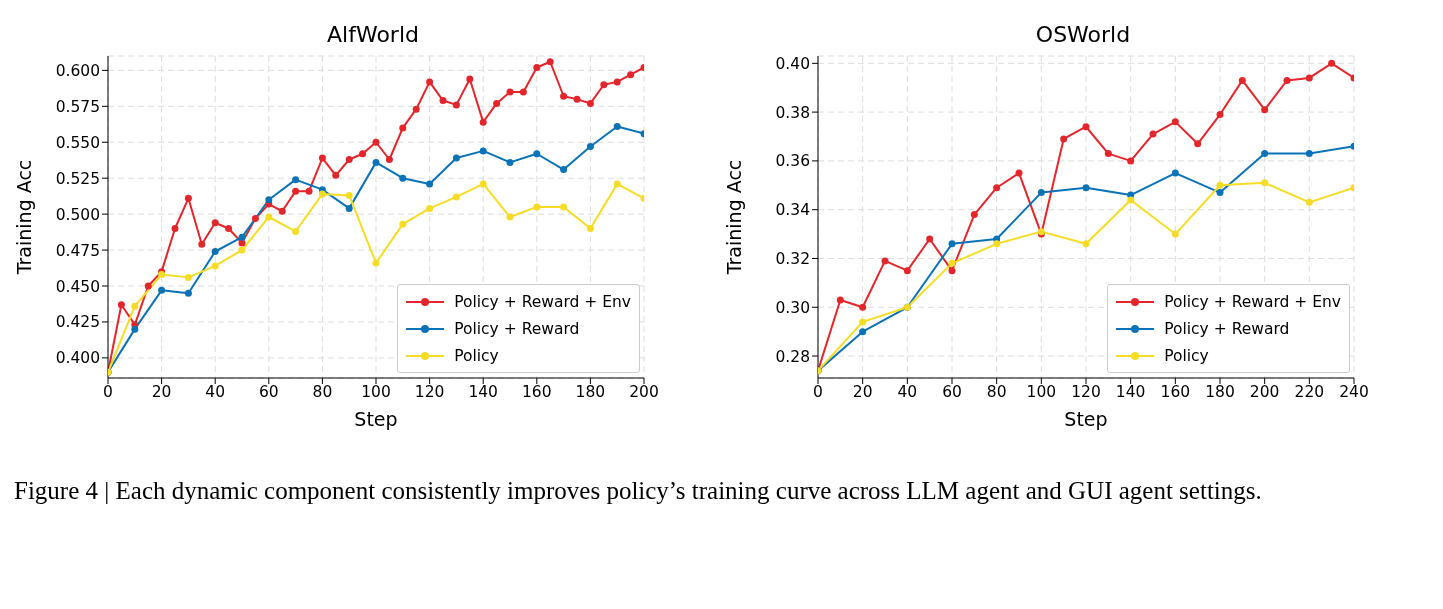 The width and height of the screenshot is (1443, 609). What do you see at coordinates (1086, 392) in the screenshot?
I see `x-tick-label: 120` at bounding box center [1086, 392].